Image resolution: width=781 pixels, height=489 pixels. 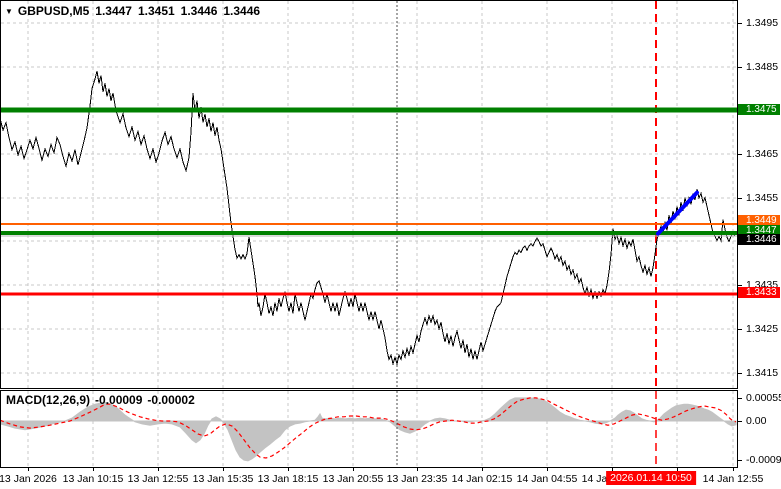 What do you see at coordinates (759, 109) in the screenshot?
I see `price-level-badge-1.3475: 1.3475` at bounding box center [759, 109].